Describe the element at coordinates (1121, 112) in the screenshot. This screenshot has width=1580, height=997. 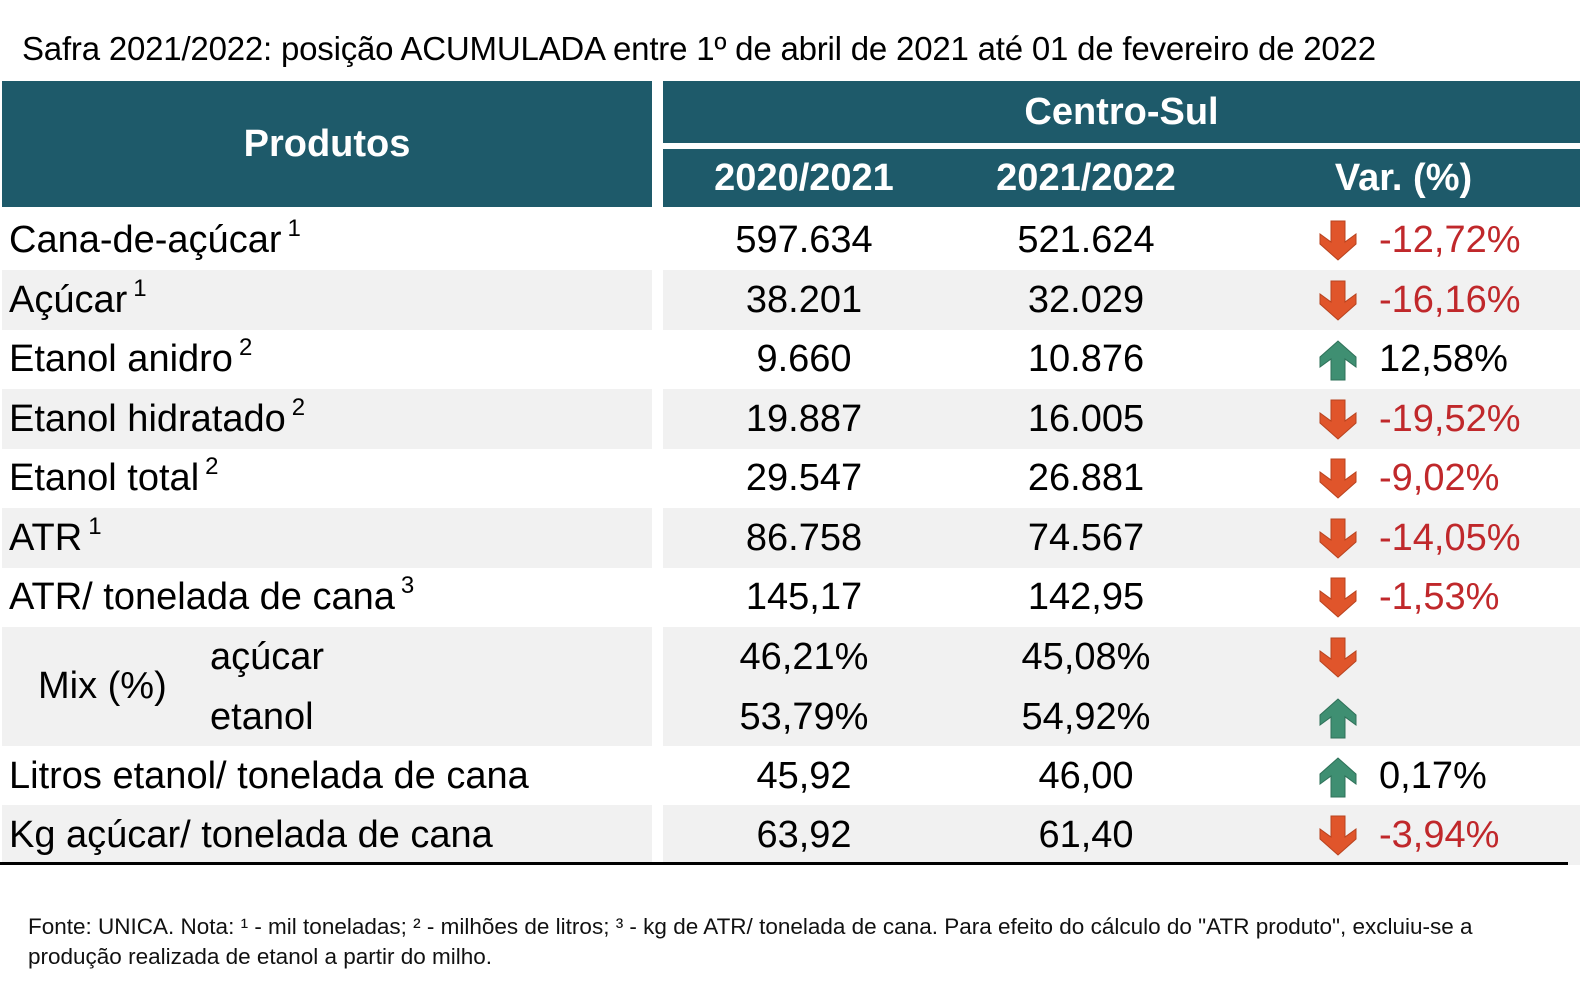
I see `header-region: Centro-Sul` at that location.